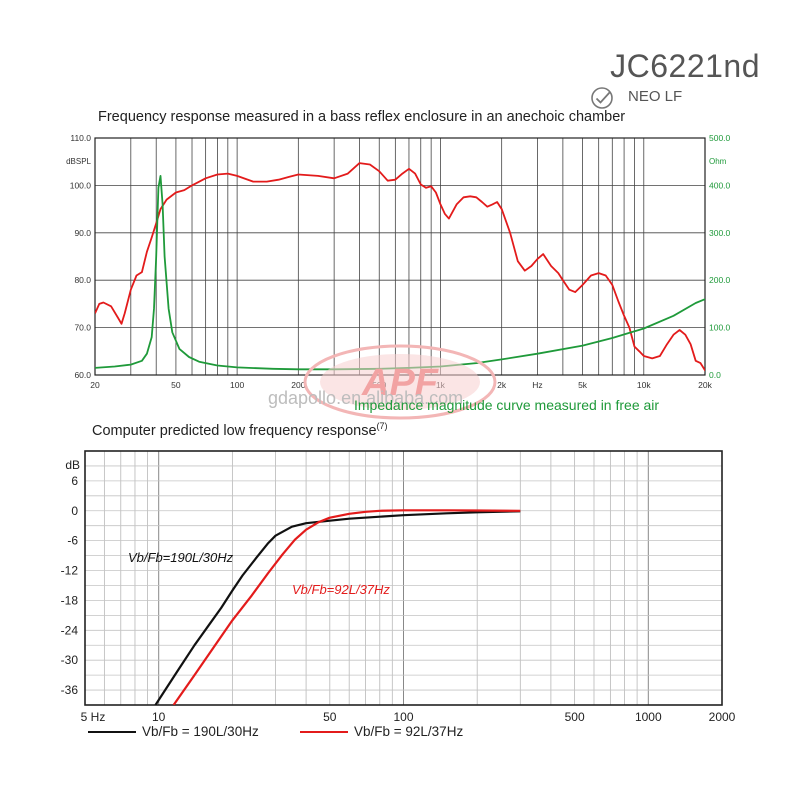  What do you see at coordinates (705, 385) in the screenshot?
I see `x-tick-label: 20k` at bounding box center [705, 385].